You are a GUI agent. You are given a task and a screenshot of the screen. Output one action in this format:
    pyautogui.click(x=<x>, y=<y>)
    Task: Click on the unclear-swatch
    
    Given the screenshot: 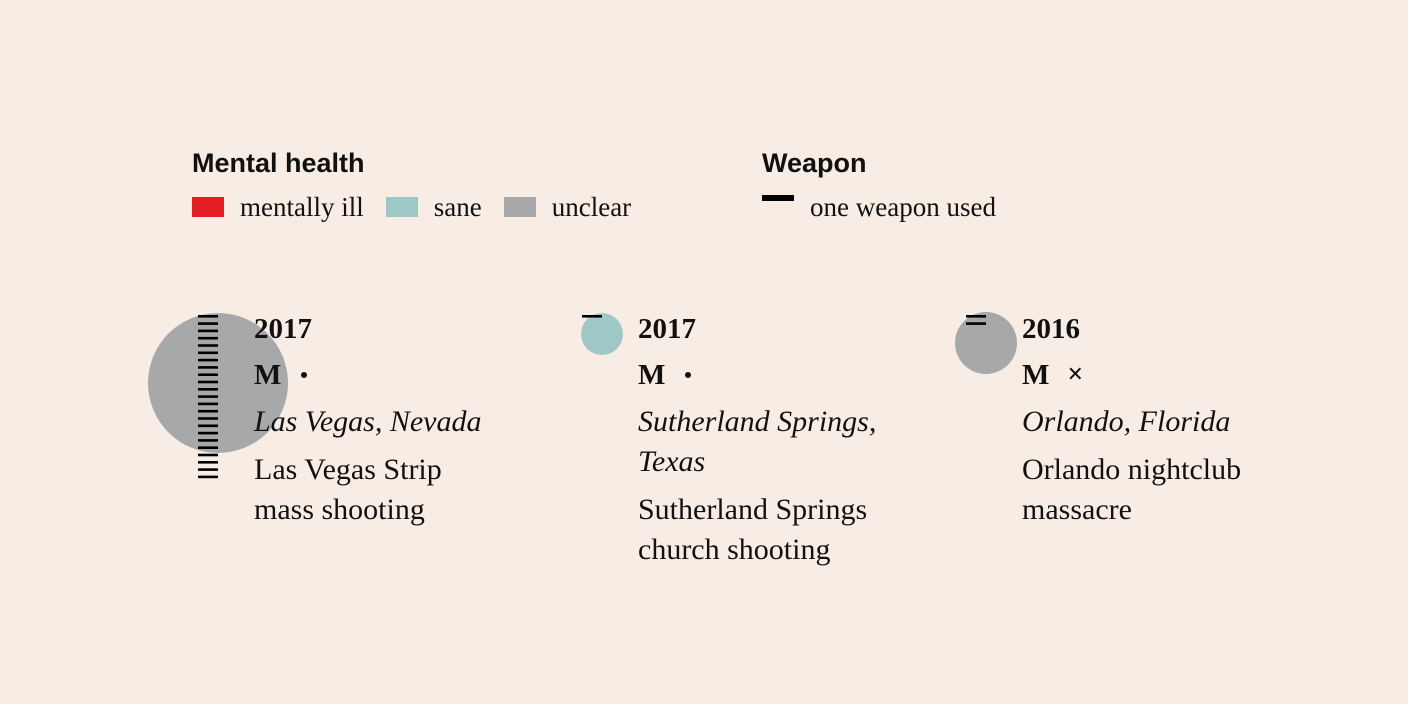 What is the action you would take?
    pyautogui.click(x=519, y=207)
    